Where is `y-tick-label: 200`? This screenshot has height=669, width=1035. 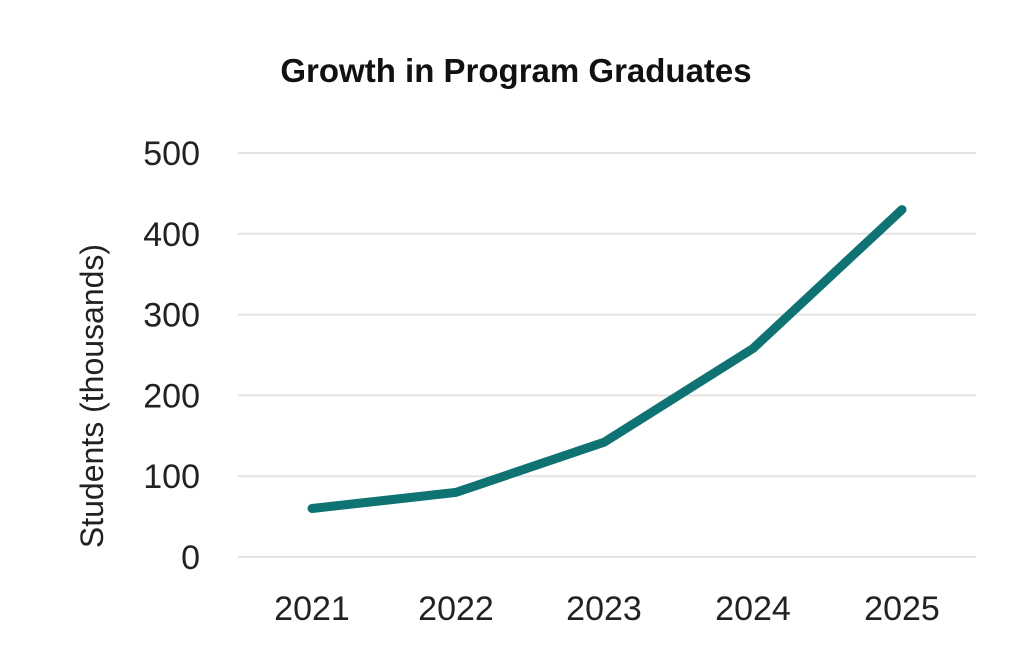
y-tick-label: 200 is located at coordinates (171, 396).